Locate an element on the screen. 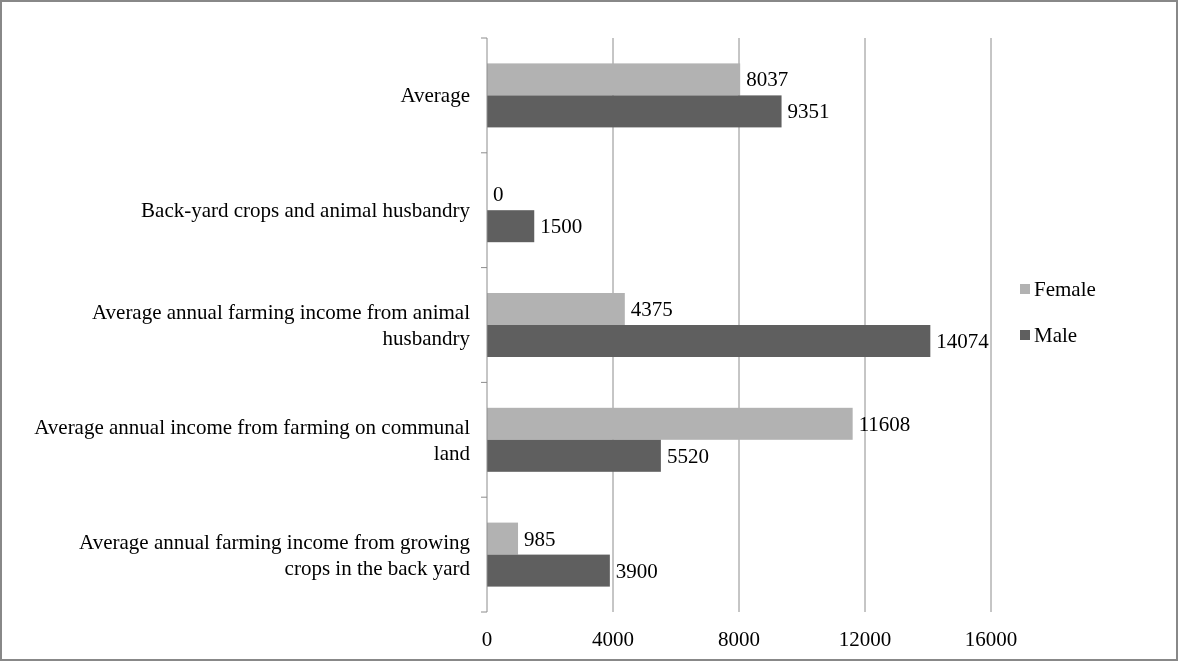 The height and width of the screenshot is (661, 1178). y-tick-label: Average annual income from farming on communal land is located at coordinates (252, 439).